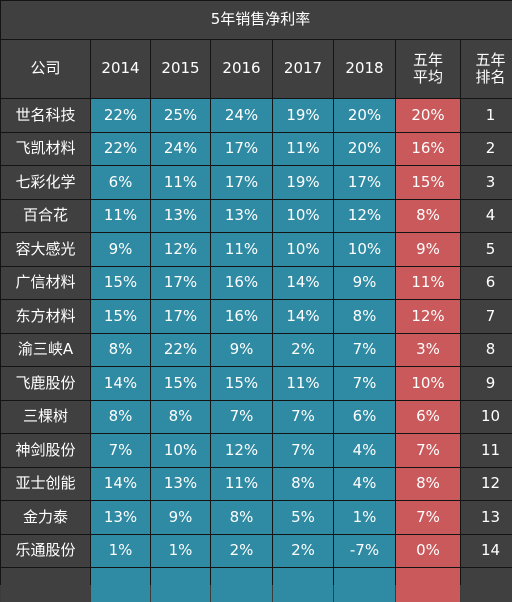 The width and height of the screenshot is (512, 602). What do you see at coordinates (428, 182) in the screenshot?
I see `average-cell: 15%` at bounding box center [428, 182].